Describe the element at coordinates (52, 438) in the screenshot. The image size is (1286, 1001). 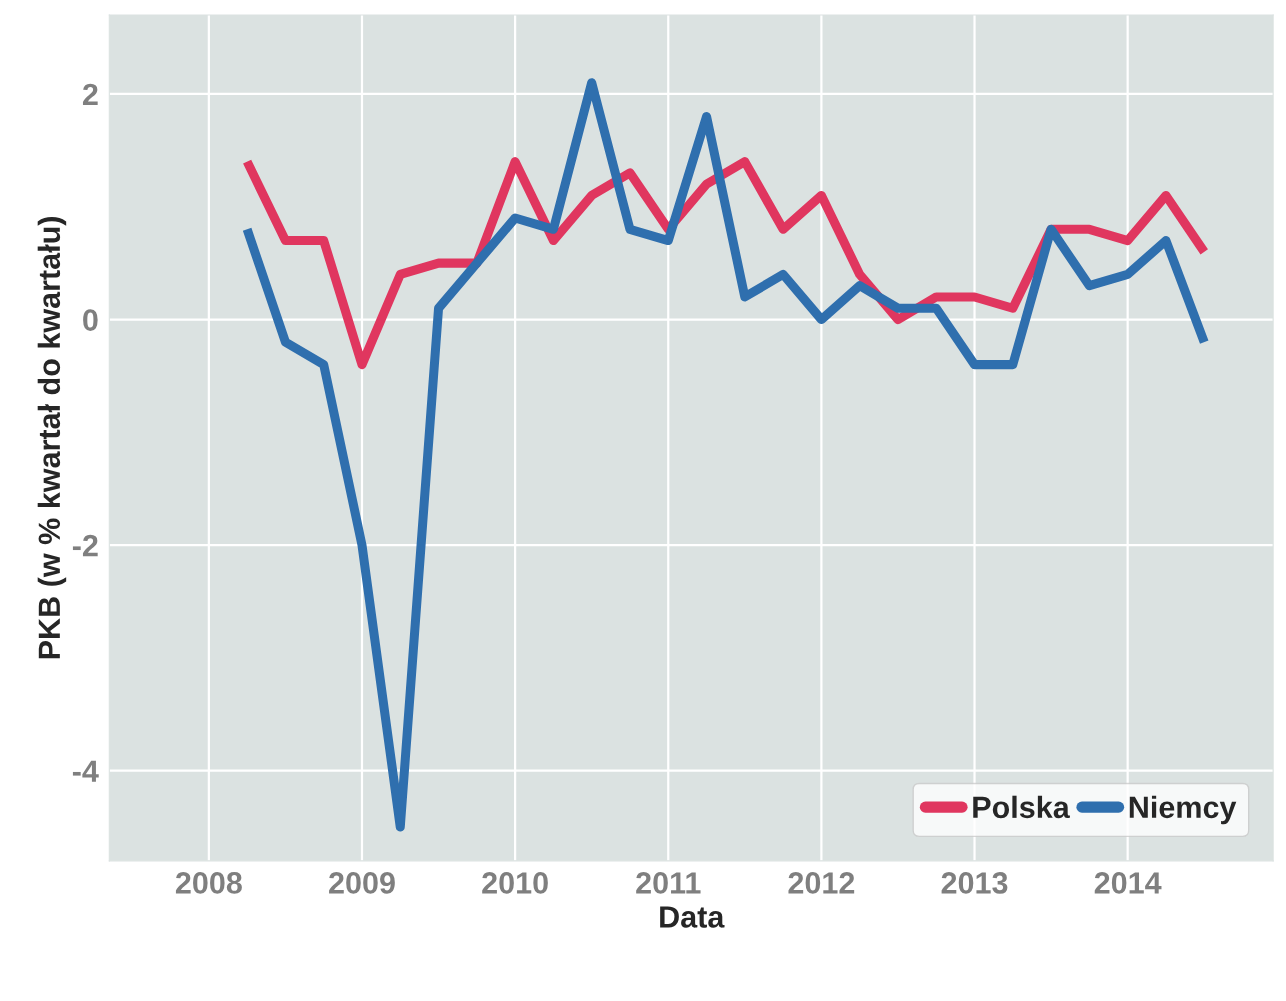
I see `y-axis-title: PKB (w % kwartał do kwartału)` at that location.